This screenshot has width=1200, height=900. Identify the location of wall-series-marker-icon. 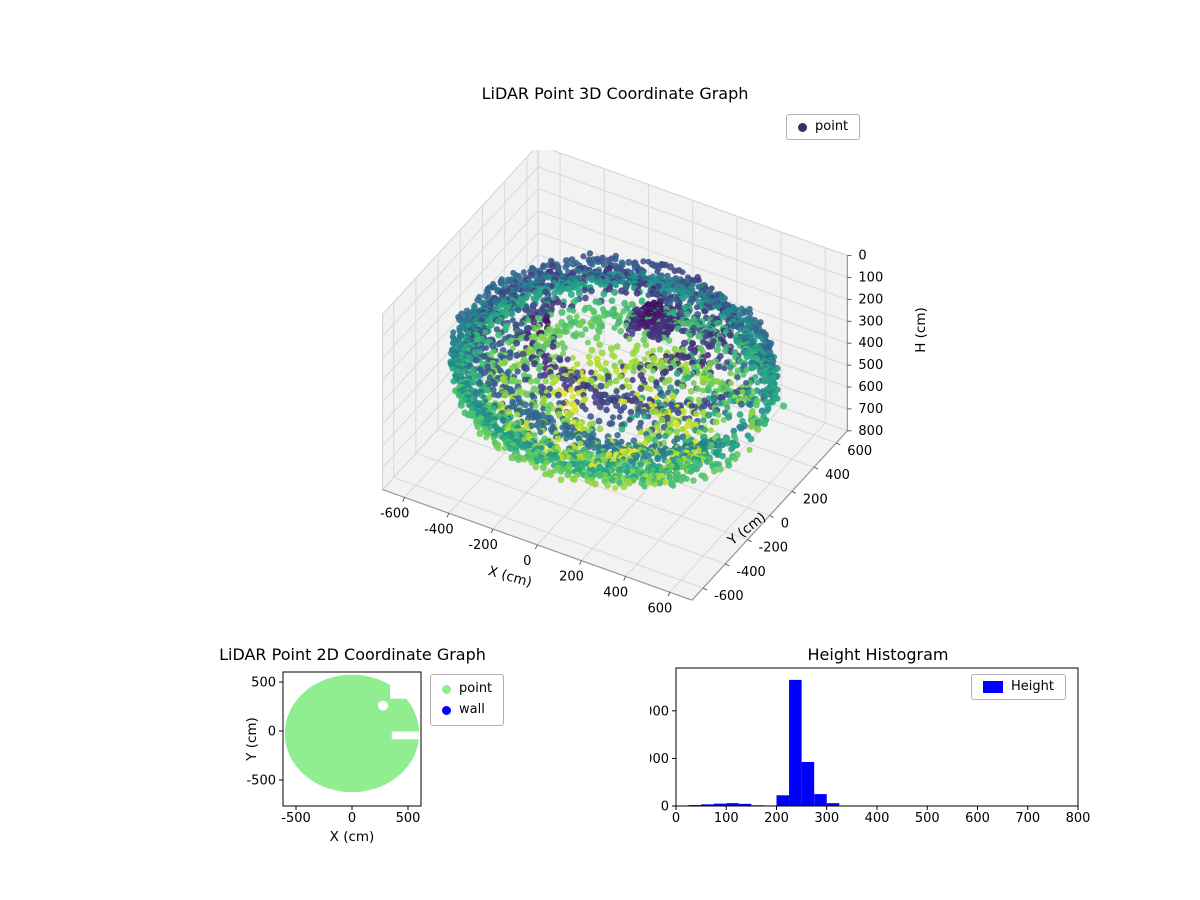
(446, 710).